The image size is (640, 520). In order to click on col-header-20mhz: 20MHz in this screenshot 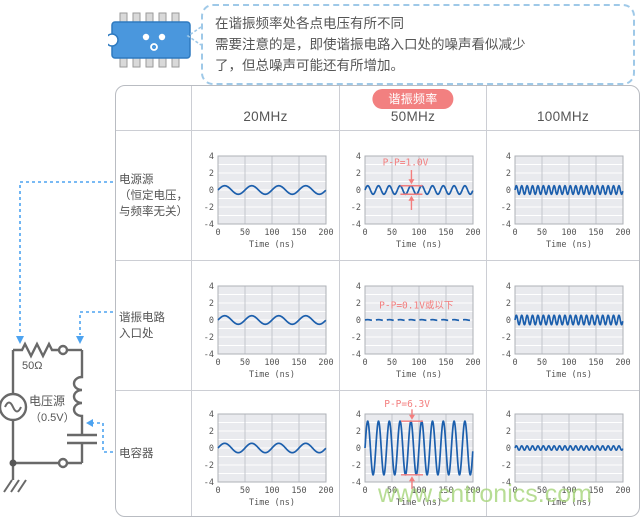, I will do `click(266, 108)`.